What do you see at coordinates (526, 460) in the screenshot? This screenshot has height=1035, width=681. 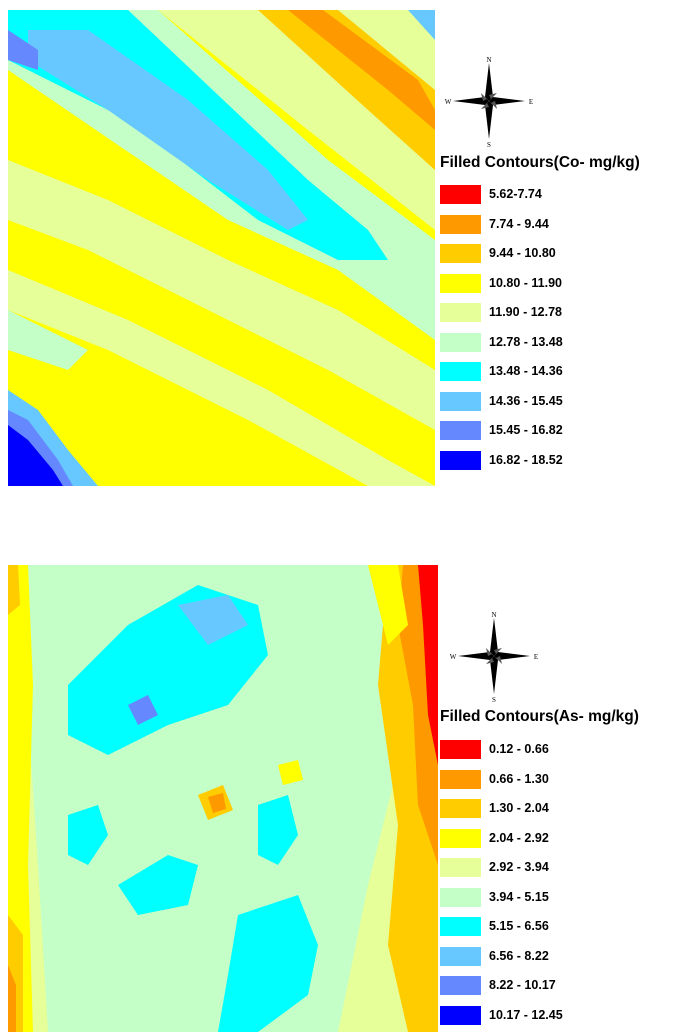 I see `legend-label: 16.82 - 18.52` at bounding box center [526, 460].